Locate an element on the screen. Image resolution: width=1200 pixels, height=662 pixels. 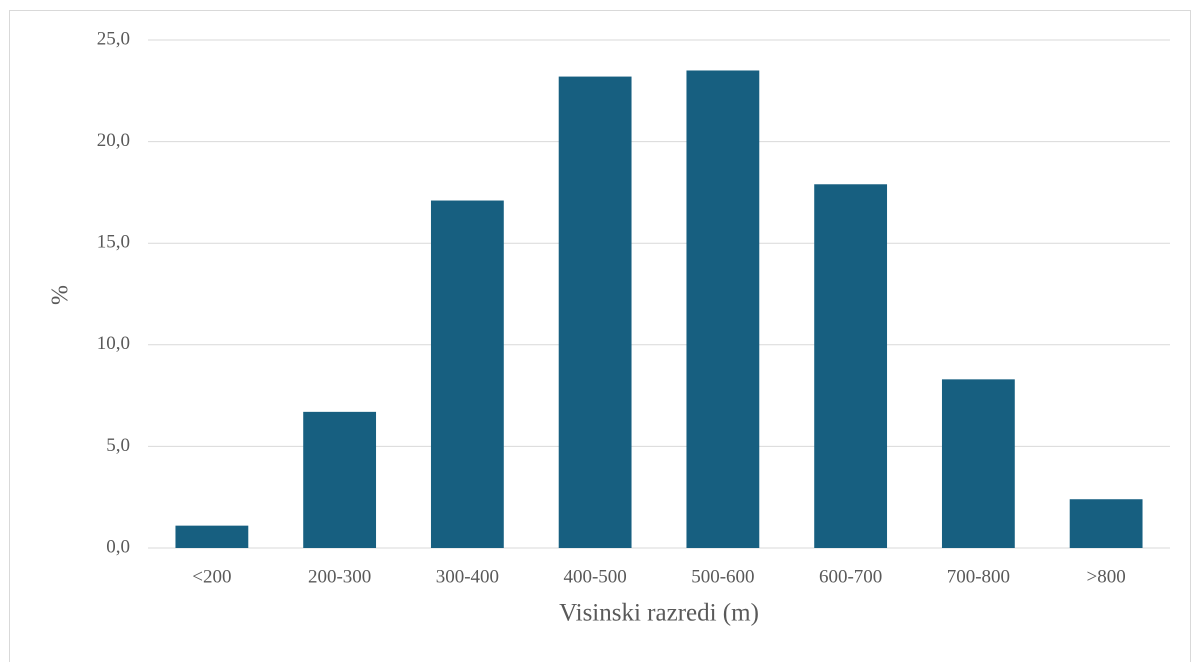
y-tick-label: 5,0 is located at coordinates (118, 445).